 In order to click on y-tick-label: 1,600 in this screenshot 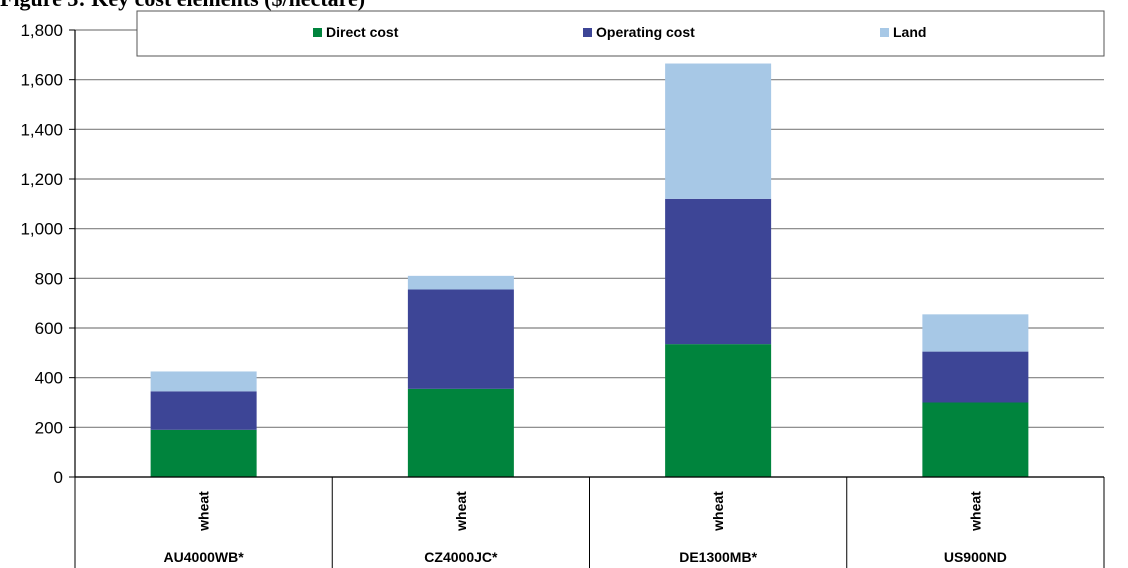, I will do `click(41, 80)`.